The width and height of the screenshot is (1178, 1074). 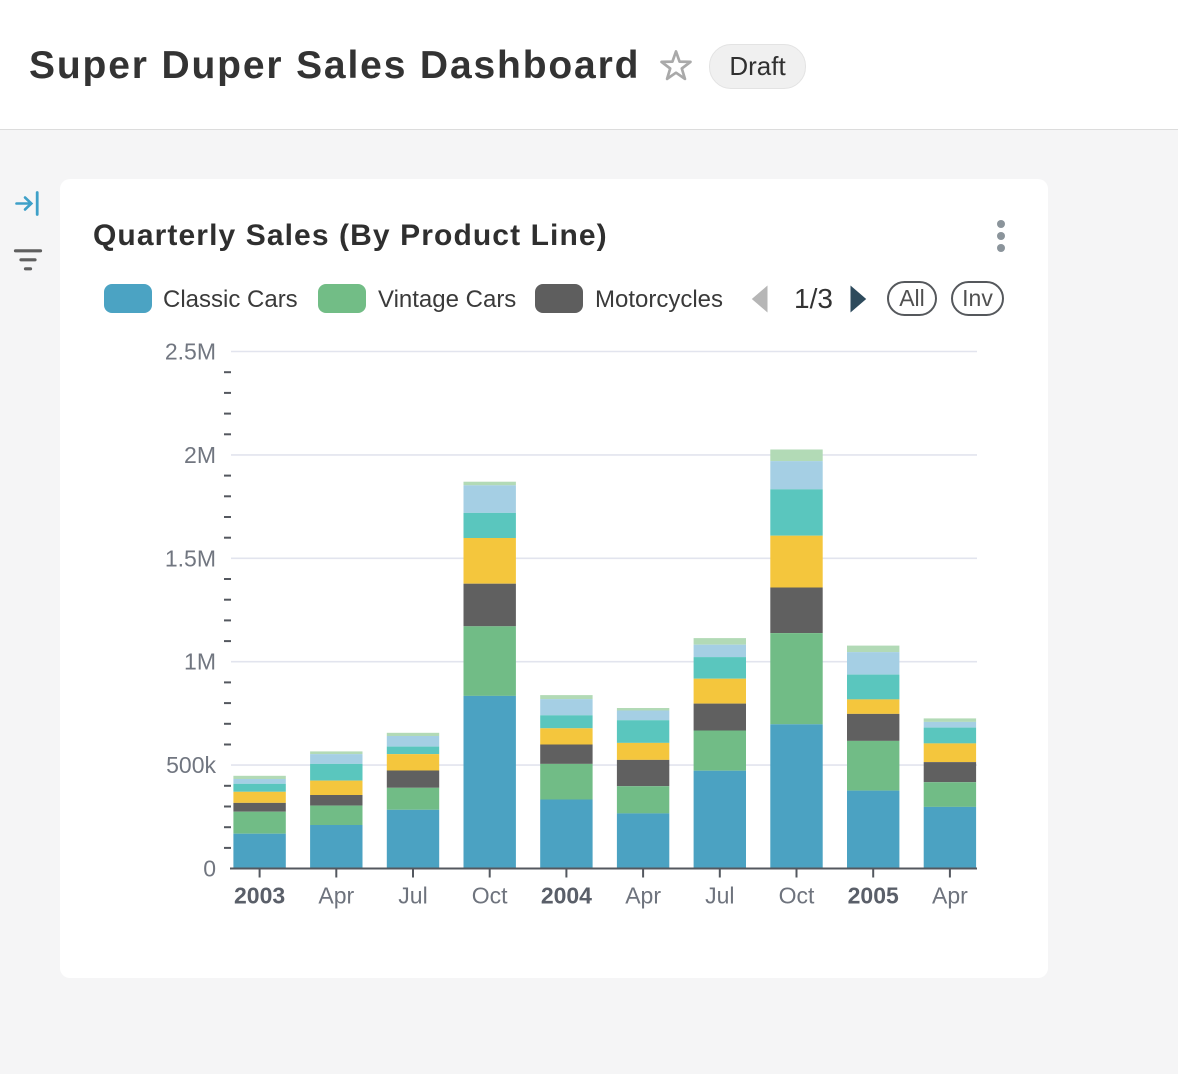 What do you see at coordinates (566, 896) in the screenshot?
I see `svg-text: 2004` at bounding box center [566, 896].